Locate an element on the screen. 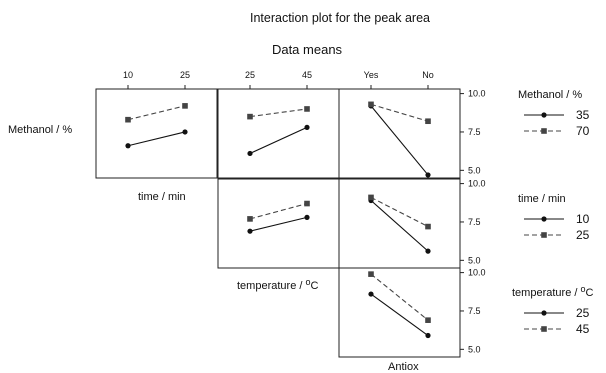 The image size is (606, 373). chart-subtitle: Data means is located at coordinates (307, 49).